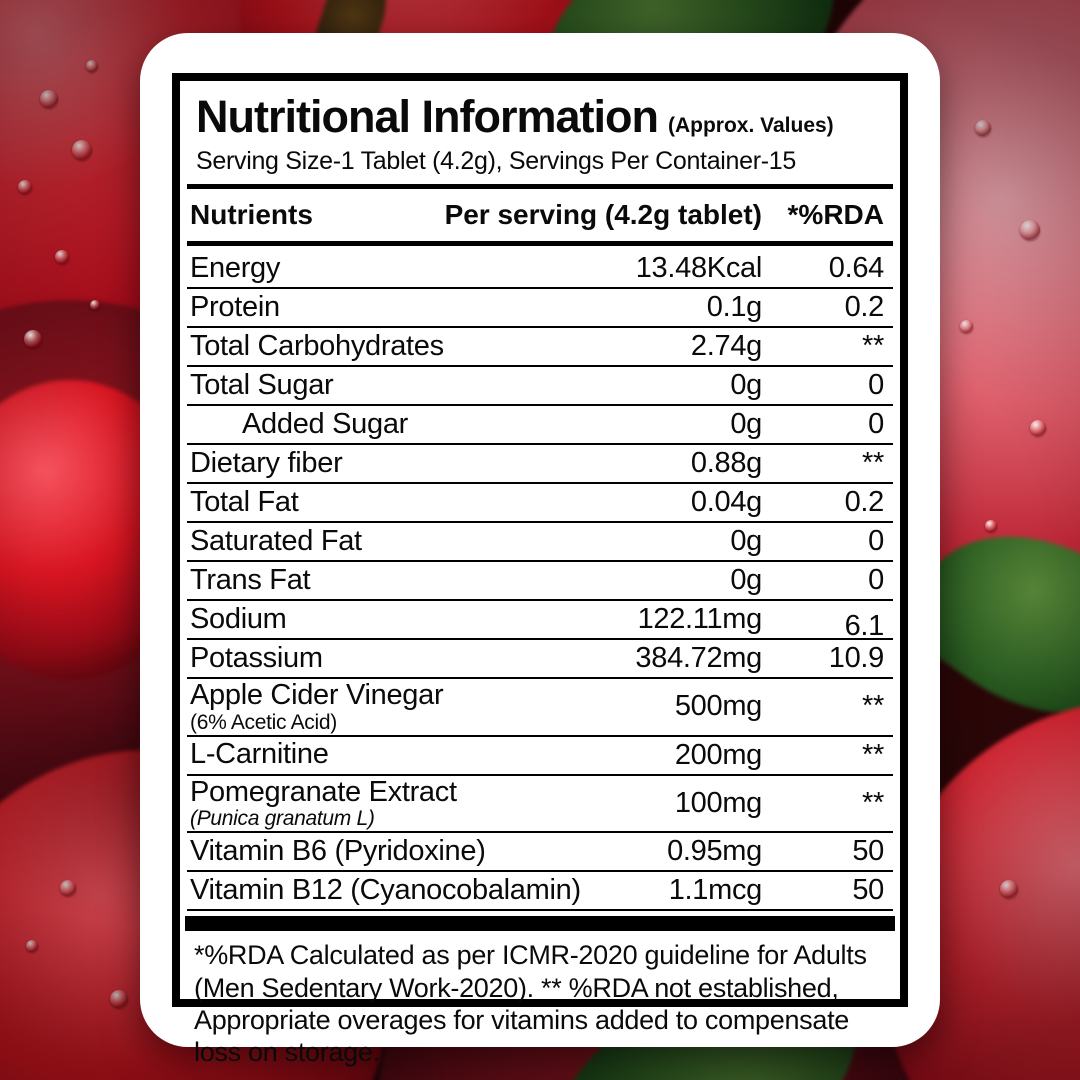  Describe the element at coordinates (235, 267) in the screenshot. I see `nutrient-name: Energy` at that location.